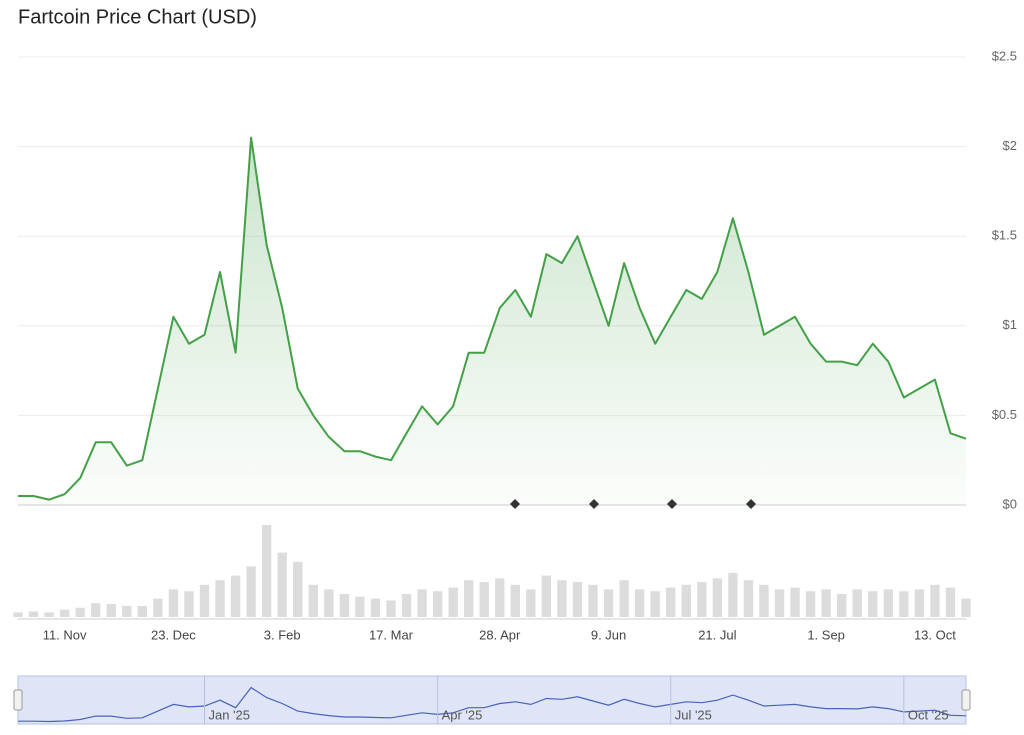 Image resolution: width=1024 pixels, height=735 pixels. Describe the element at coordinates (137, 17) in the screenshot. I see `chart-title: Fartcoin Price Chart (USD)` at that location.